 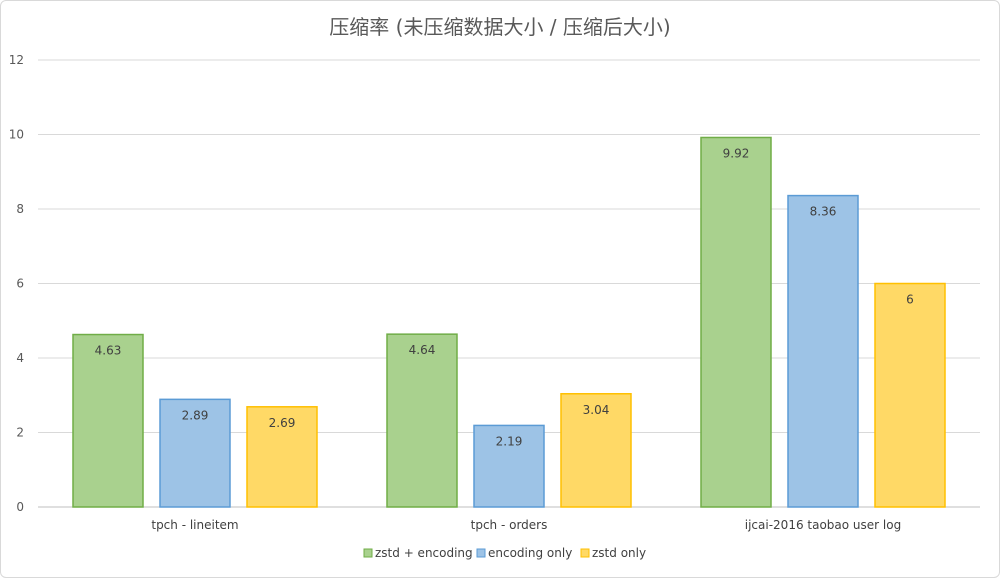 I want to click on y-tick-label: 6, so click(x=20, y=284).